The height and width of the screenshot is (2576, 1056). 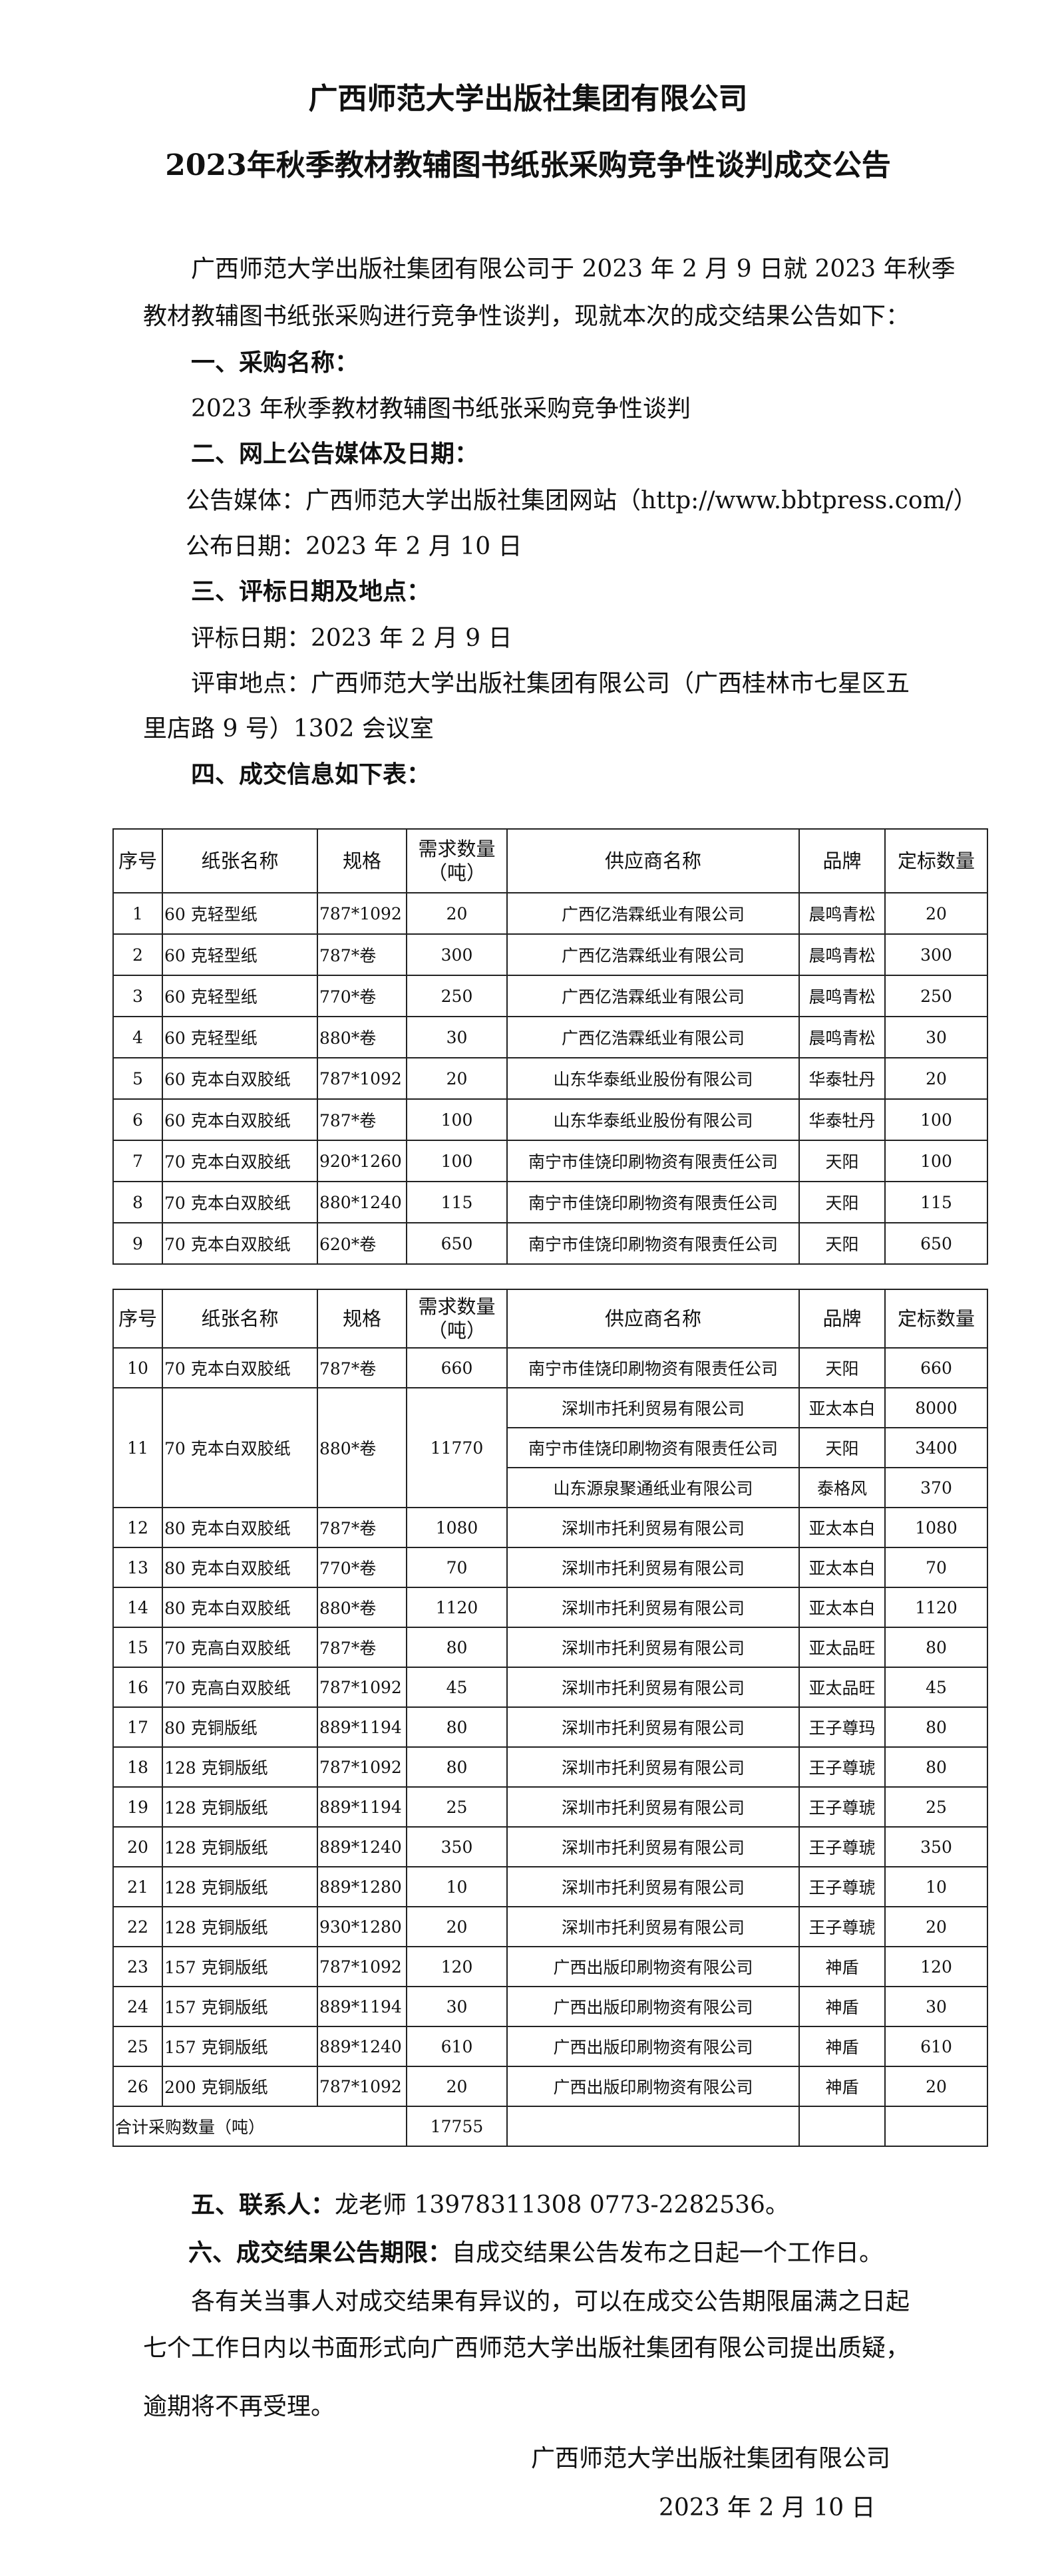 I want to click on section-6: 六、成交结果公告期限：自成交结果公告发布之日起一个工作日。, so click(x=535, y=2250).